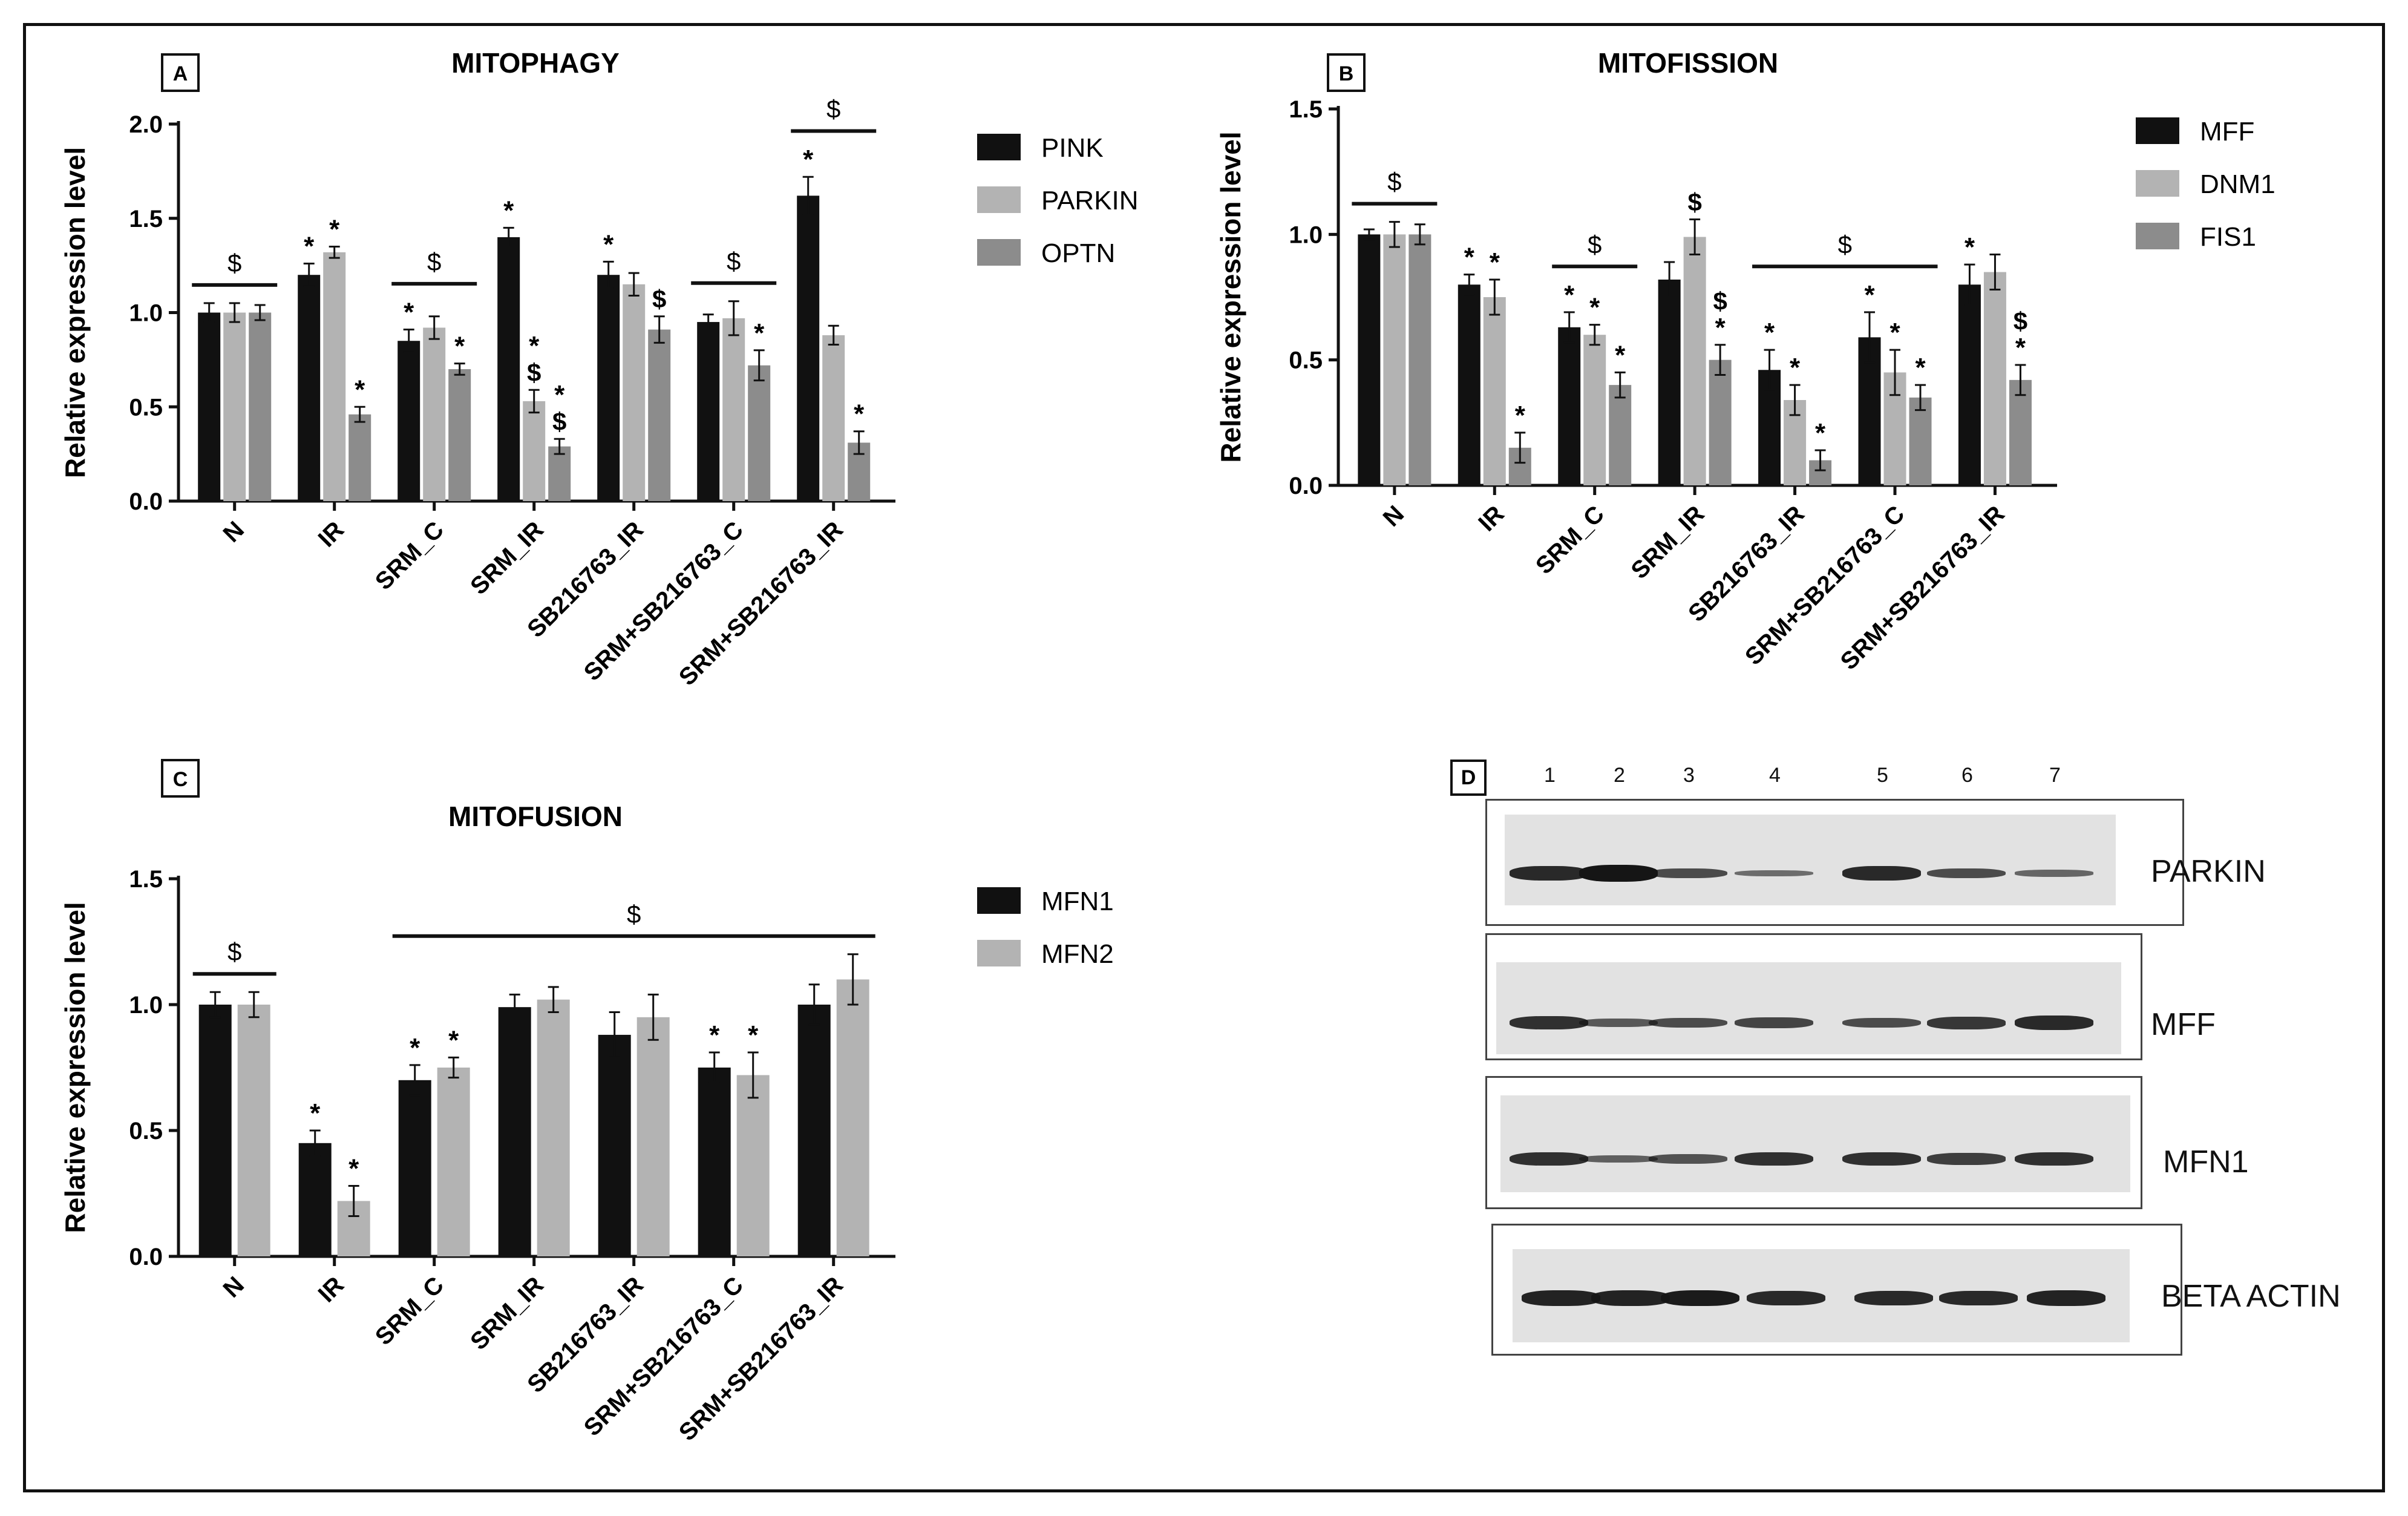  Describe the element at coordinates (1306, 360) in the screenshot. I see `y-tick-label: 0.5` at that location.